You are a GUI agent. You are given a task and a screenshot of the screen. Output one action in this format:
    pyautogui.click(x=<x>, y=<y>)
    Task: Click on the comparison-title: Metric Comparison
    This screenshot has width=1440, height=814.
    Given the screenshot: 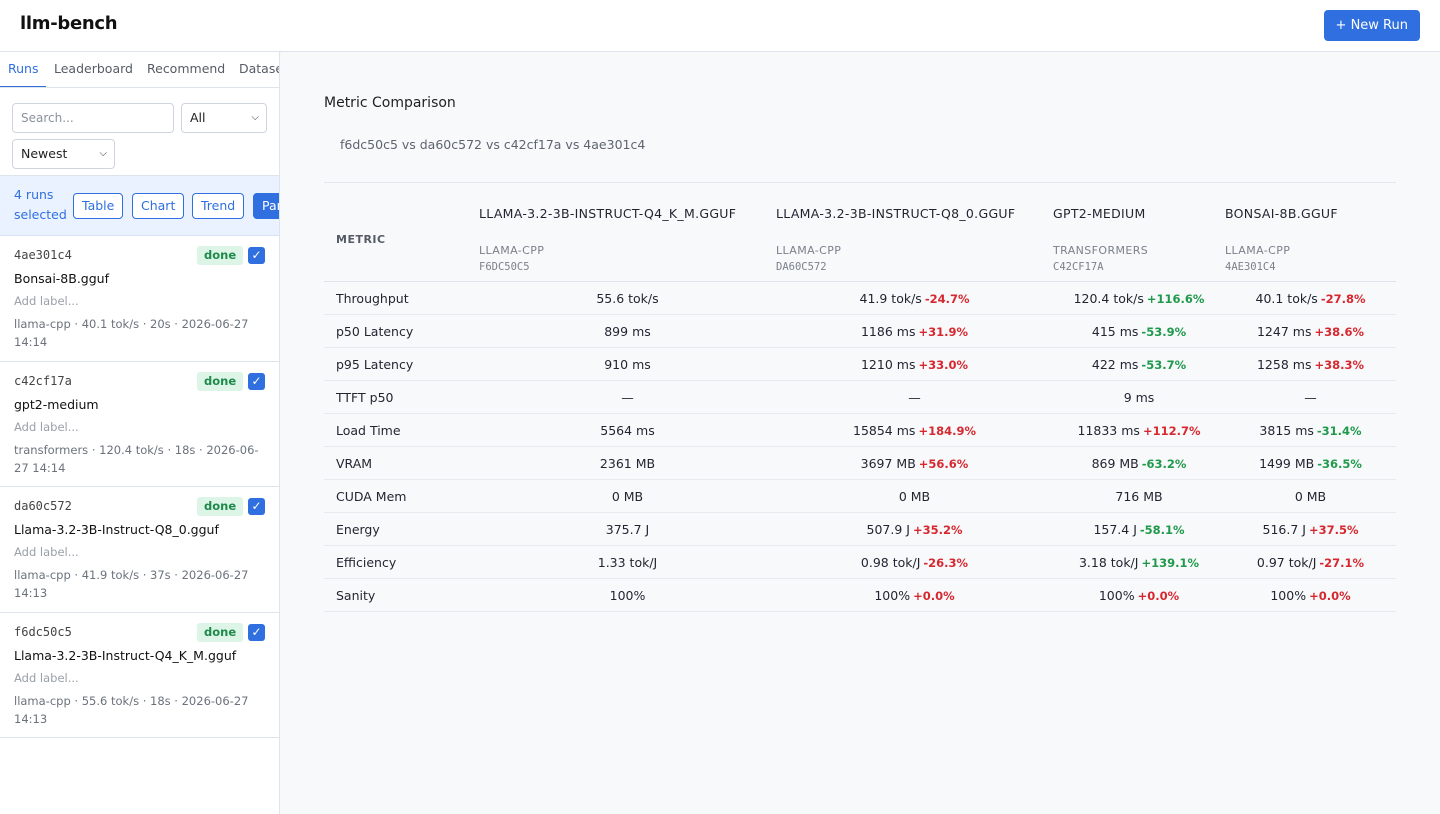 What is the action you would take?
    pyautogui.click(x=390, y=103)
    